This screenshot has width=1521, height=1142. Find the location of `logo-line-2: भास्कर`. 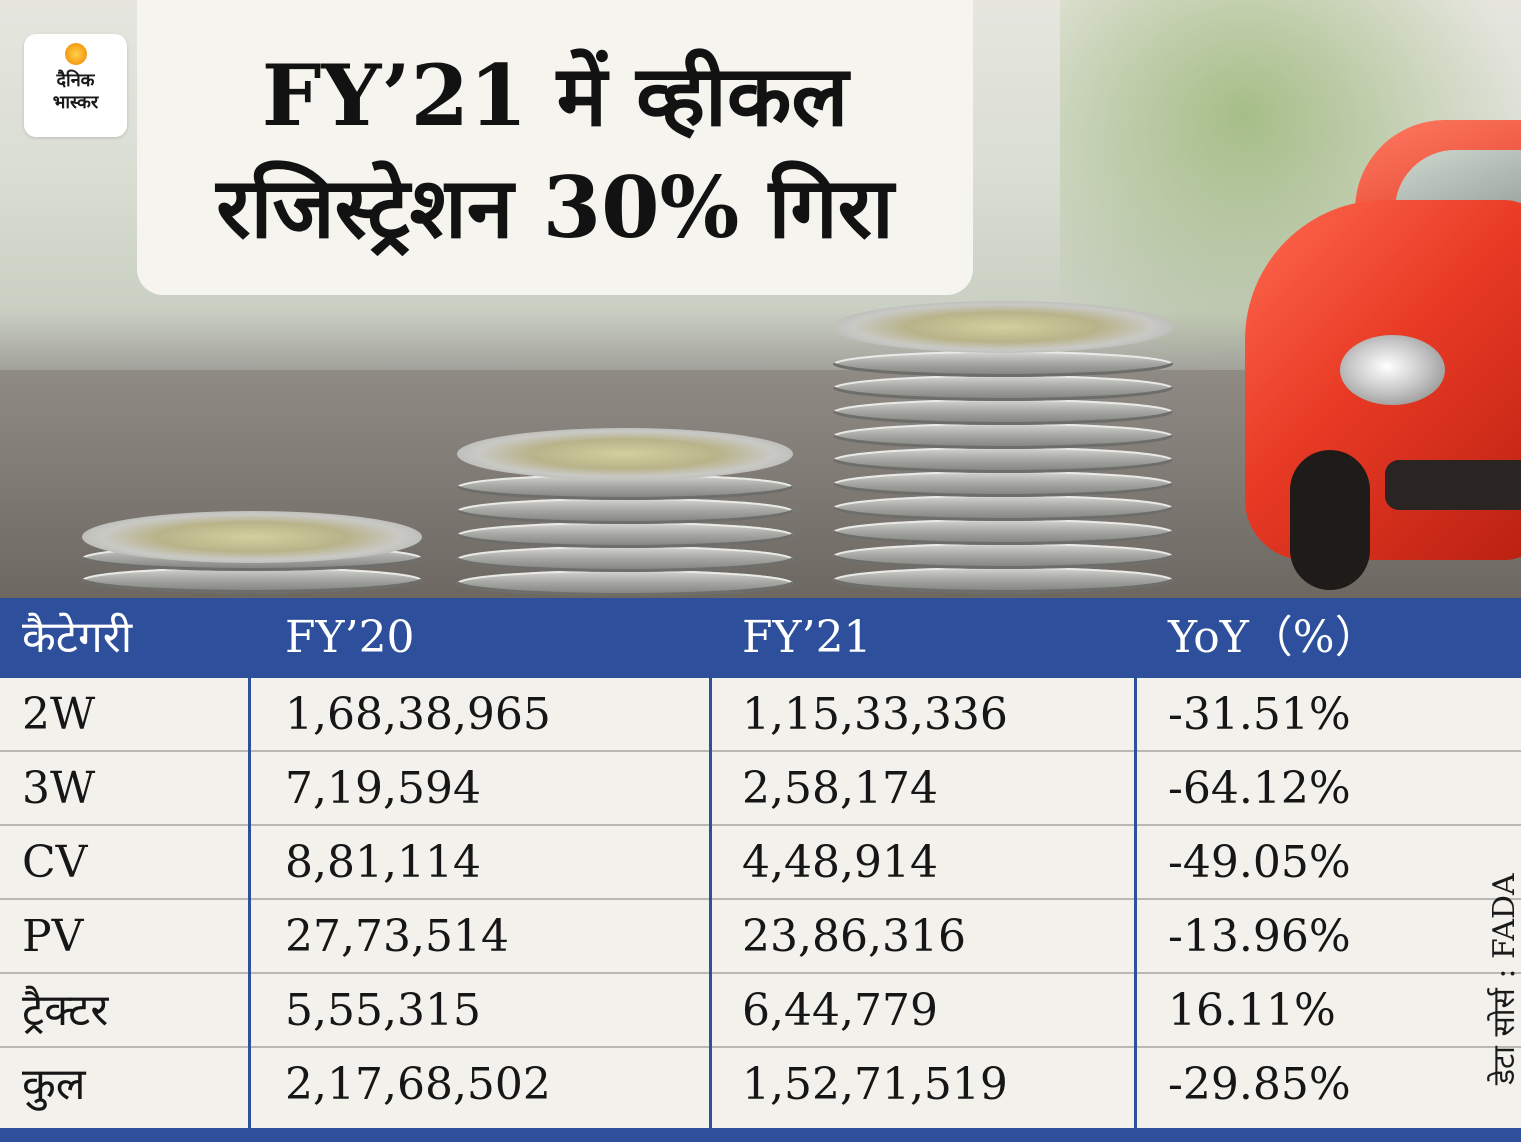

logo-line-2: भास्कर is located at coordinates (75, 102).